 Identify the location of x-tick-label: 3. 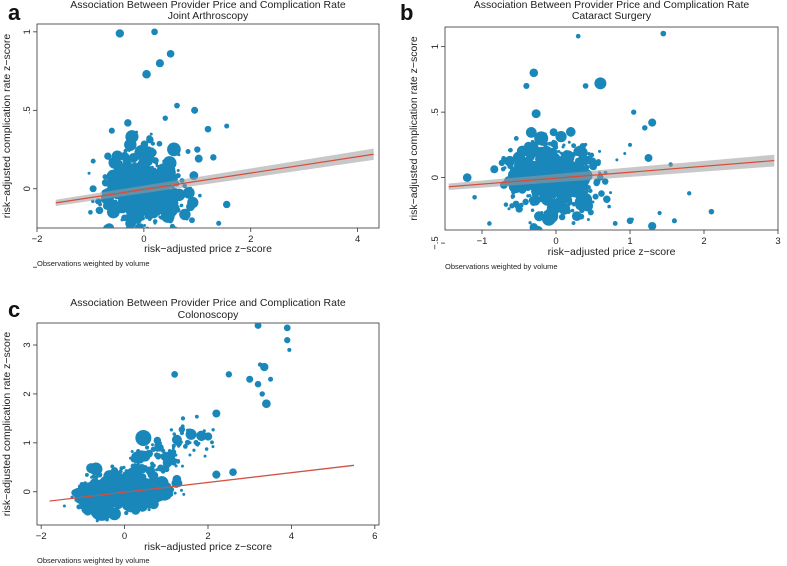
(777, 241).